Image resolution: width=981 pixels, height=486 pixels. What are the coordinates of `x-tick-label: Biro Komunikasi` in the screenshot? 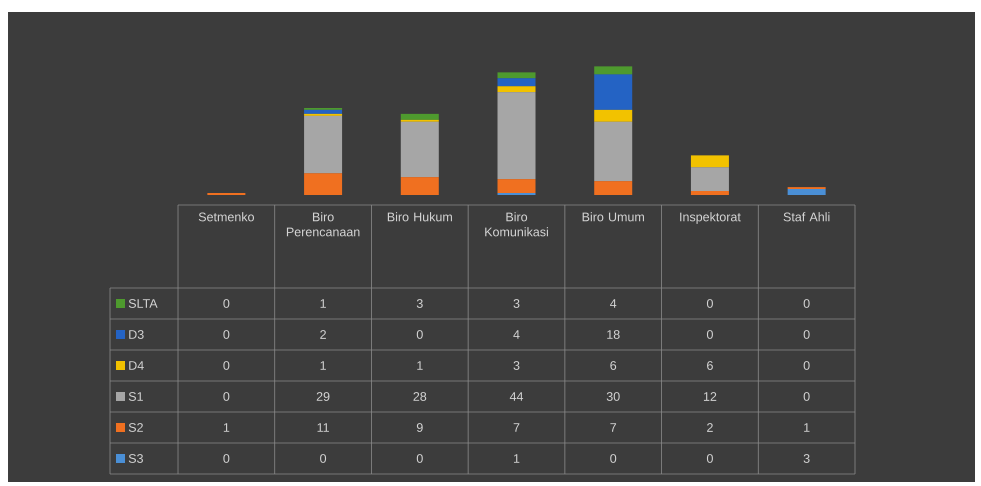 It's located at (516, 224).